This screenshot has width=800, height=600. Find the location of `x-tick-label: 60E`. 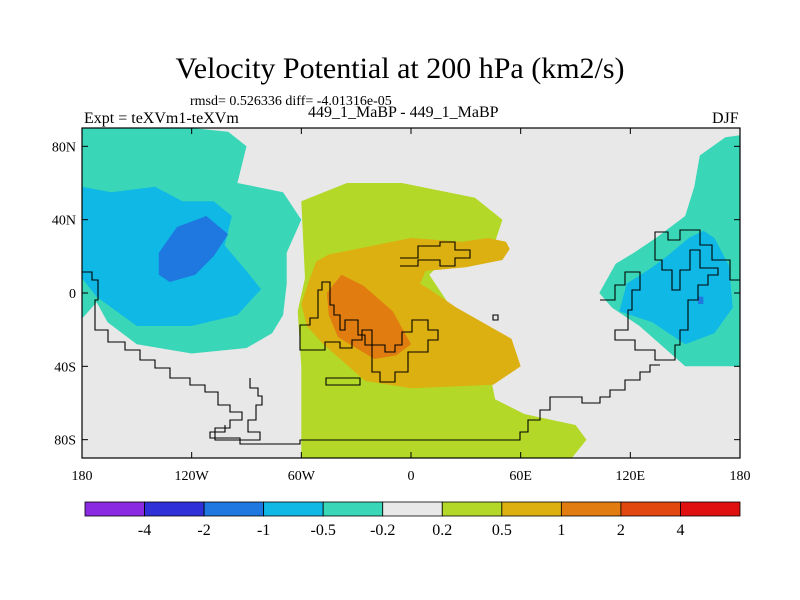

x-tick-label: 60E is located at coordinates (520, 476).